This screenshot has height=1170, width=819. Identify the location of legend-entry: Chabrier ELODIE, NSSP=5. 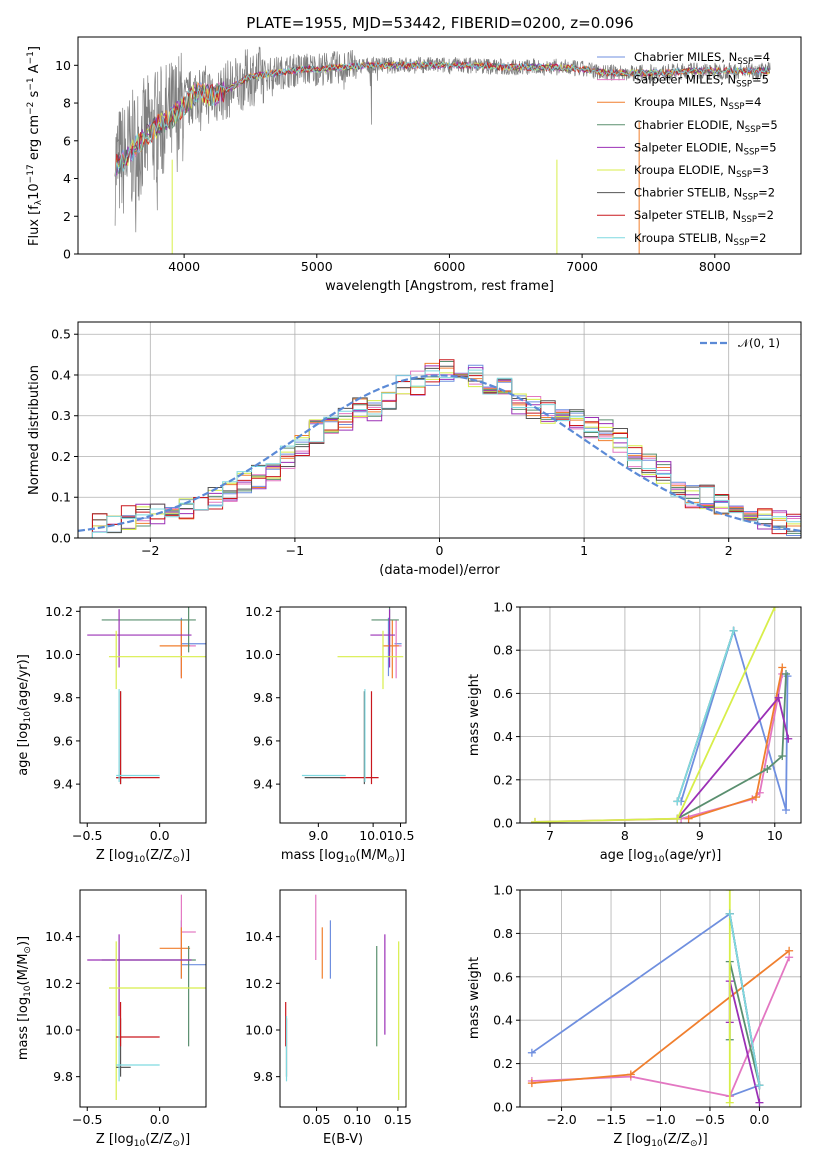
(706, 126).